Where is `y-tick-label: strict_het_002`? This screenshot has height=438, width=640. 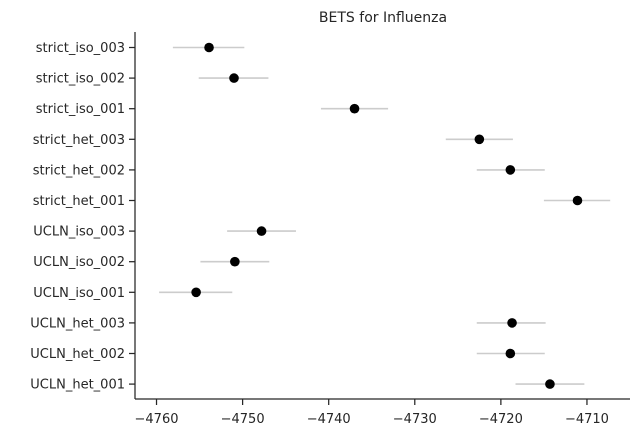 y-tick-label: strict_het_002 is located at coordinates (79, 170).